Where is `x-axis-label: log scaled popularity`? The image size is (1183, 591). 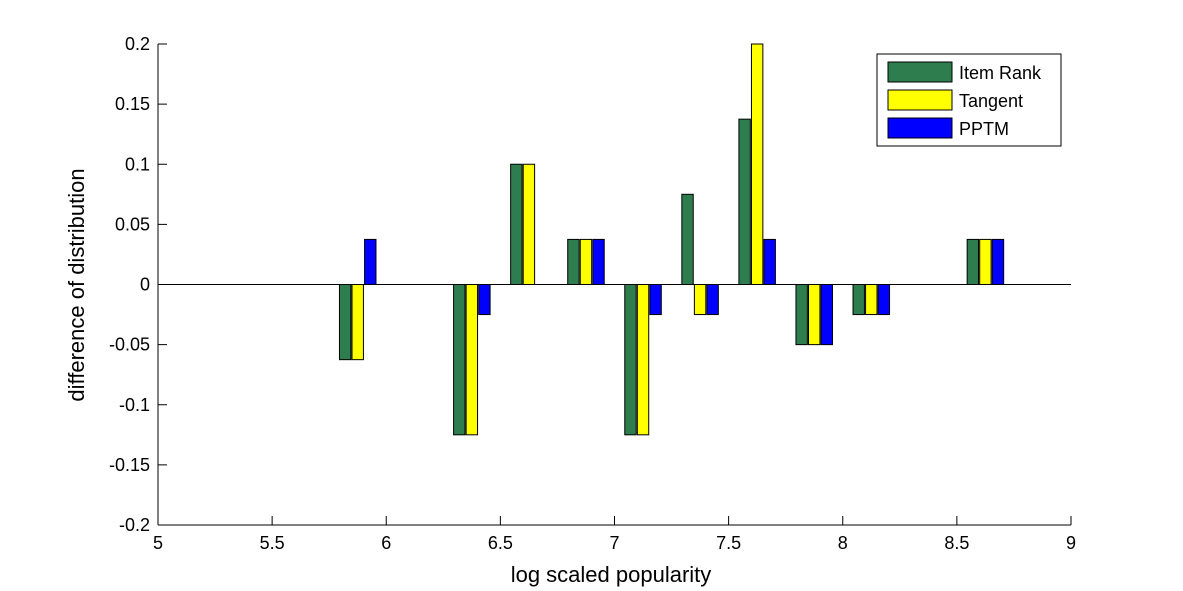
x-axis-label: log scaled popularity is located at coordinates (611, 574).